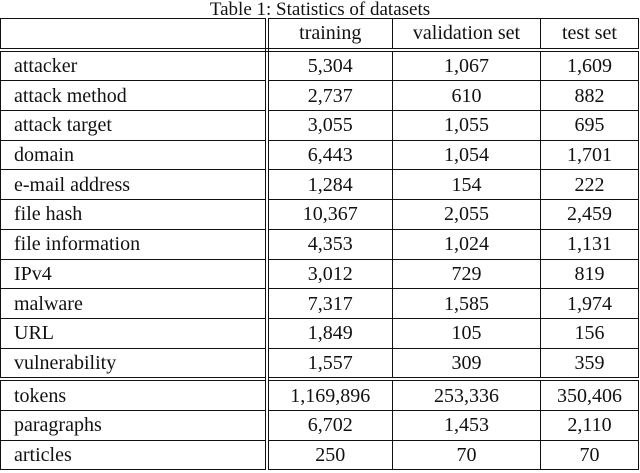  I want to click on cell-validation: 610, so click(466, 96).